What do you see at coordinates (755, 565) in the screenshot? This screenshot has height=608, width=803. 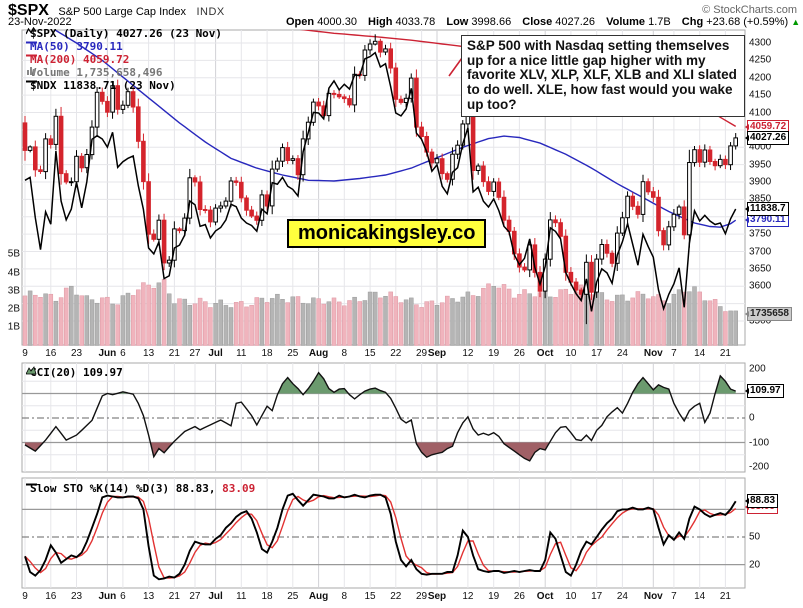 I see `sto-axis-tick: 20` at bounding box center [755, 565].